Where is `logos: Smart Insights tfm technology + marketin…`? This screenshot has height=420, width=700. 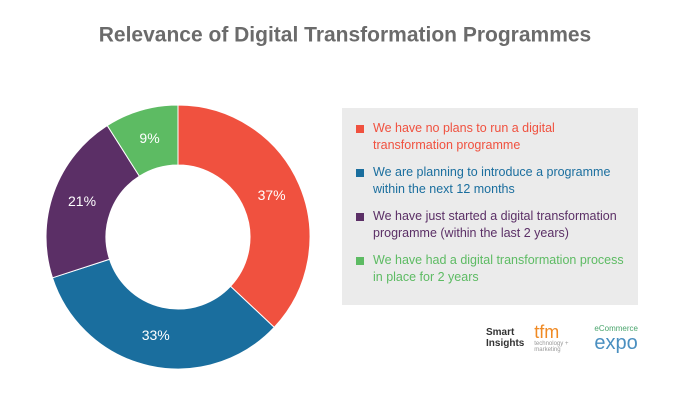
logos: Smart Insights tfm technology + marketin… is located at coordinates (562, 338).